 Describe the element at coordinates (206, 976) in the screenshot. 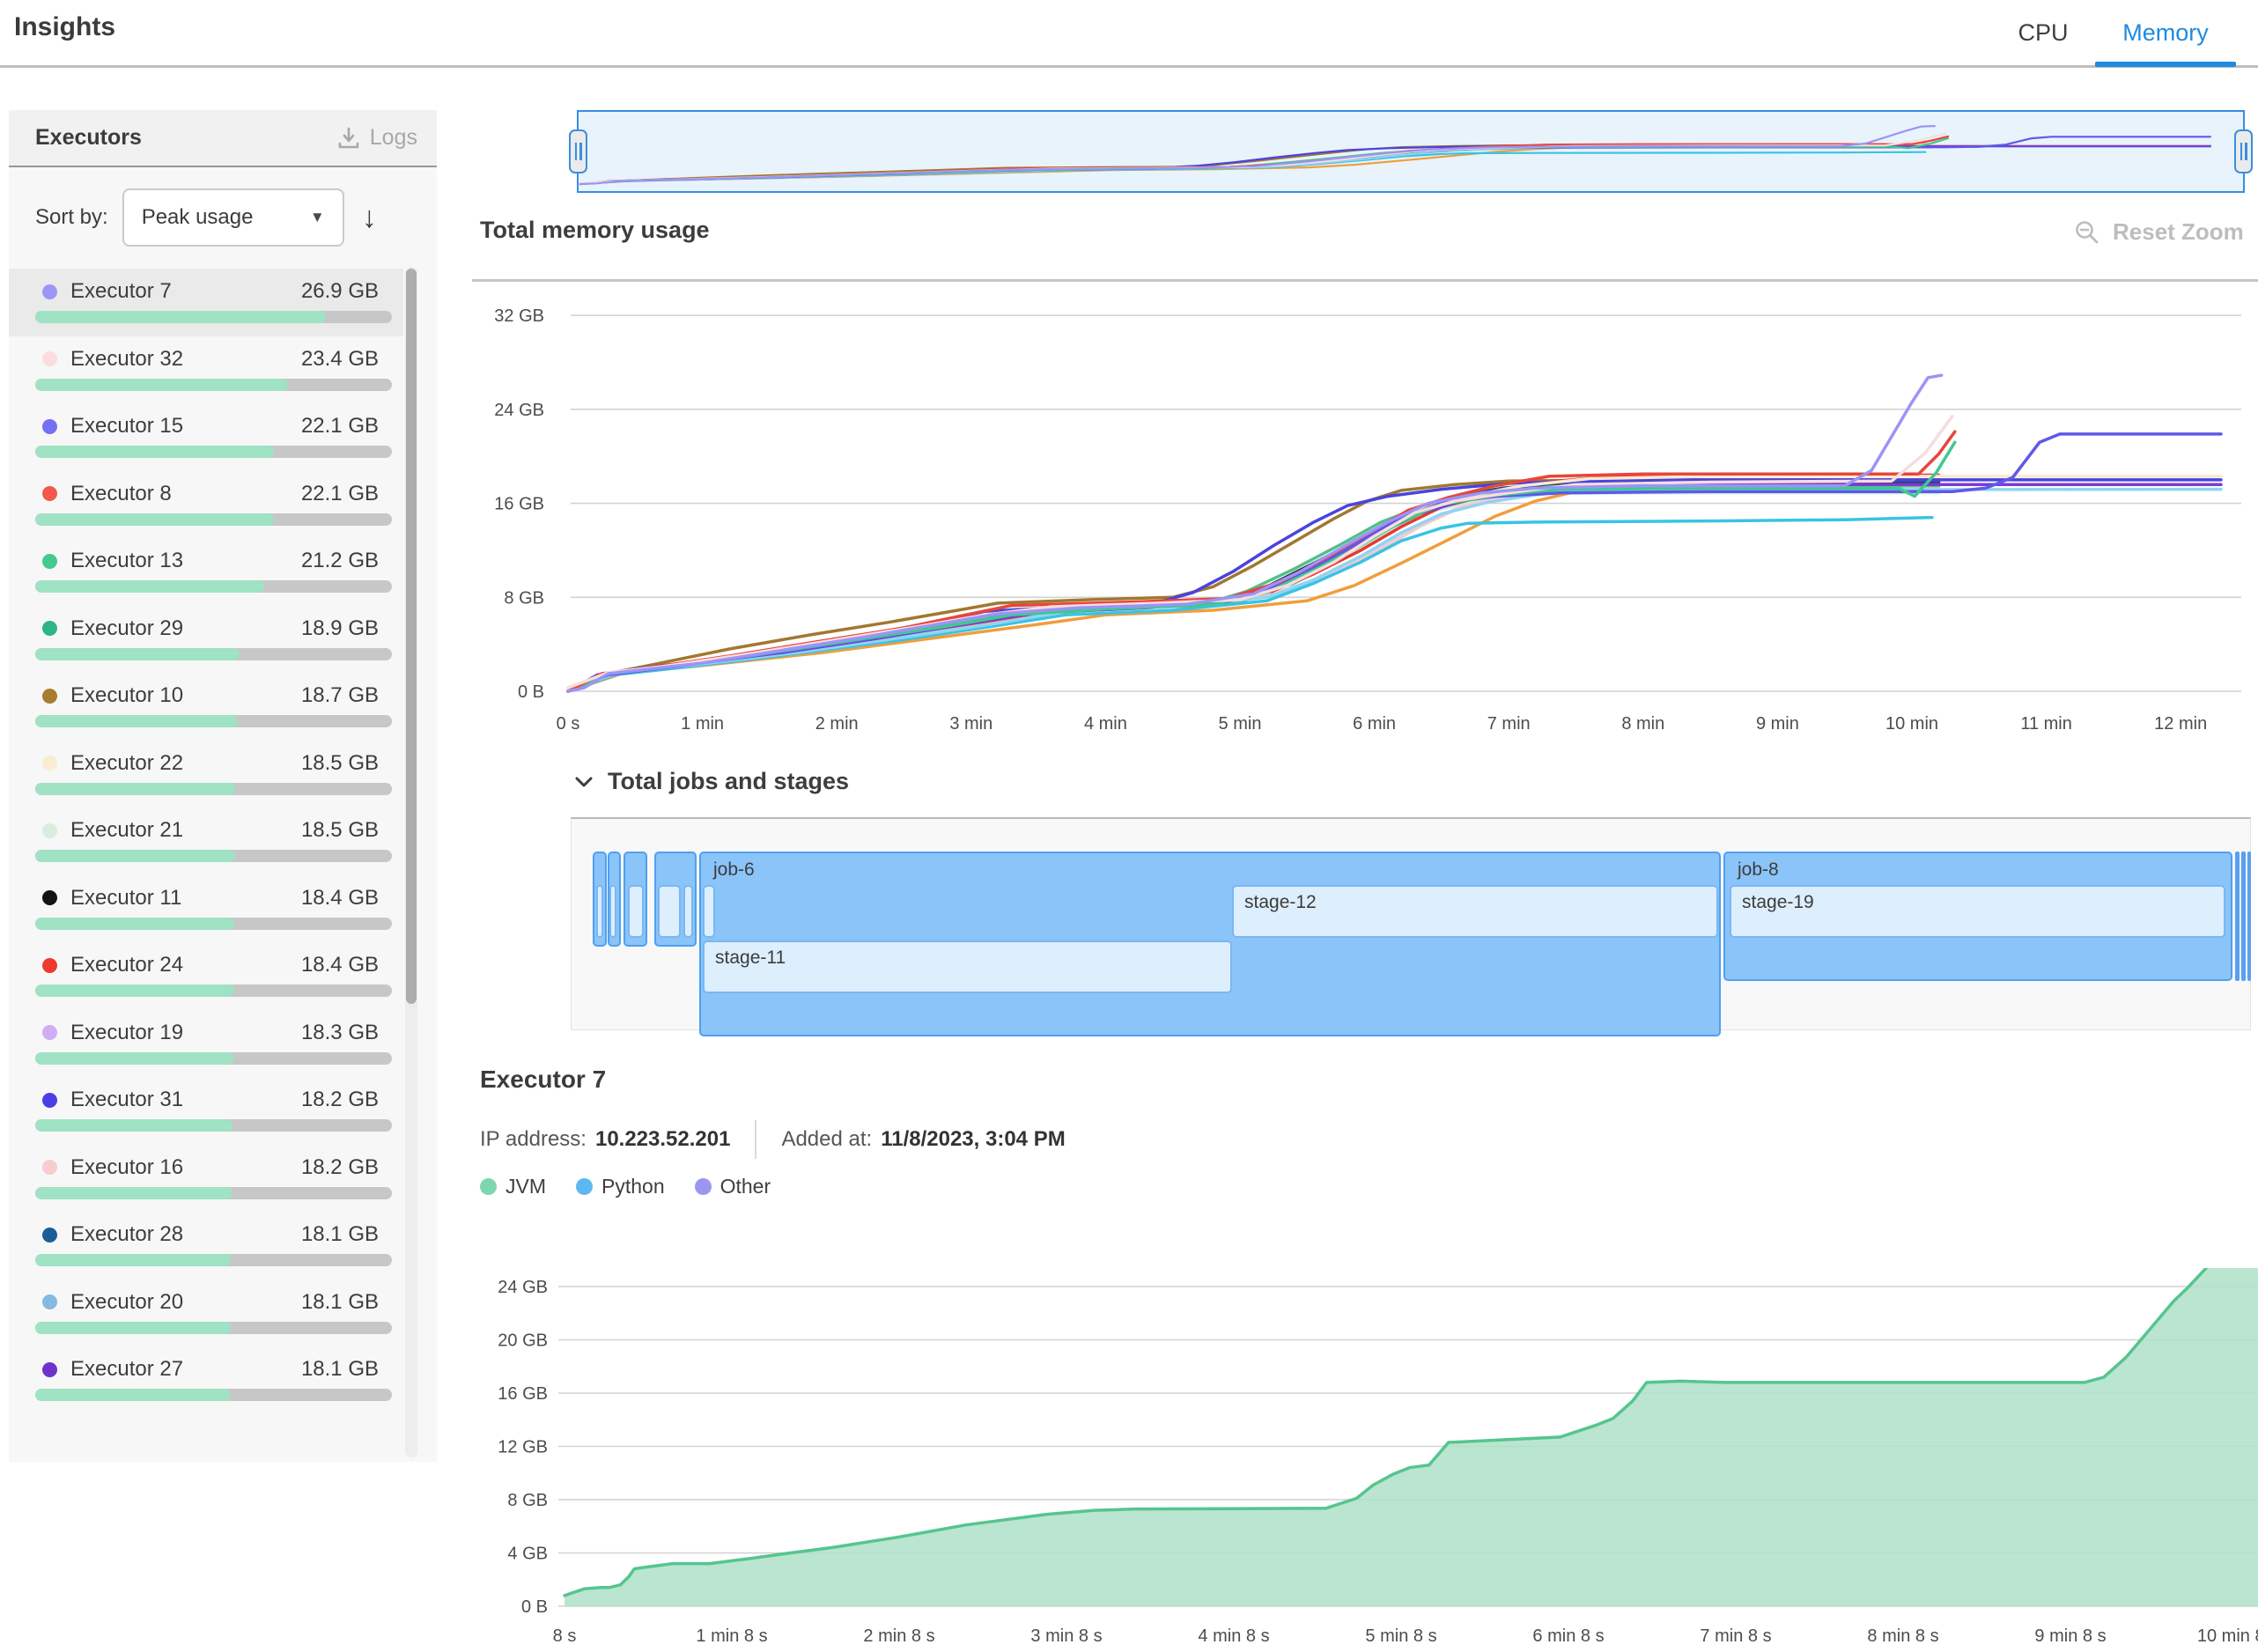

I see `executor-list-item: Executor 24 18.4 GB` at that location.